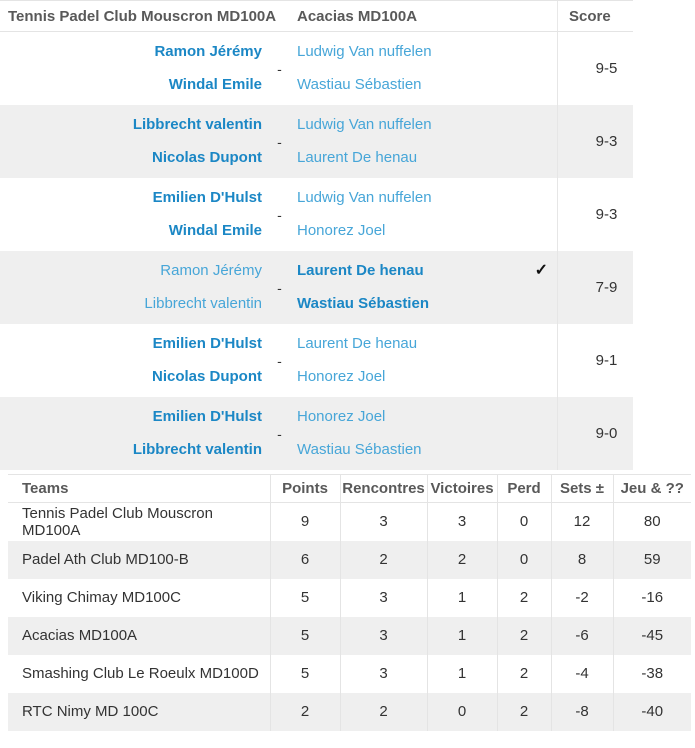 This screenshot has height=748, width=695. What do you see at coordinates (131, 141) in the screenshot?
I see `home-pair: Libbrecht valentin Nicolas Dupont` at bounding box center [131, 141].